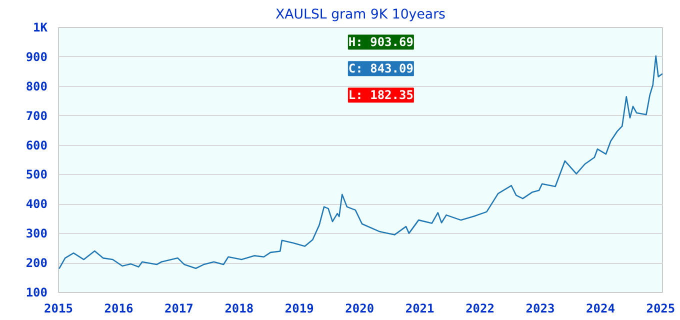  What do you see at coordinates (239, 309) in the screenshot?
I see `x-tick-label: 2018` at bounding box center [239, 309].